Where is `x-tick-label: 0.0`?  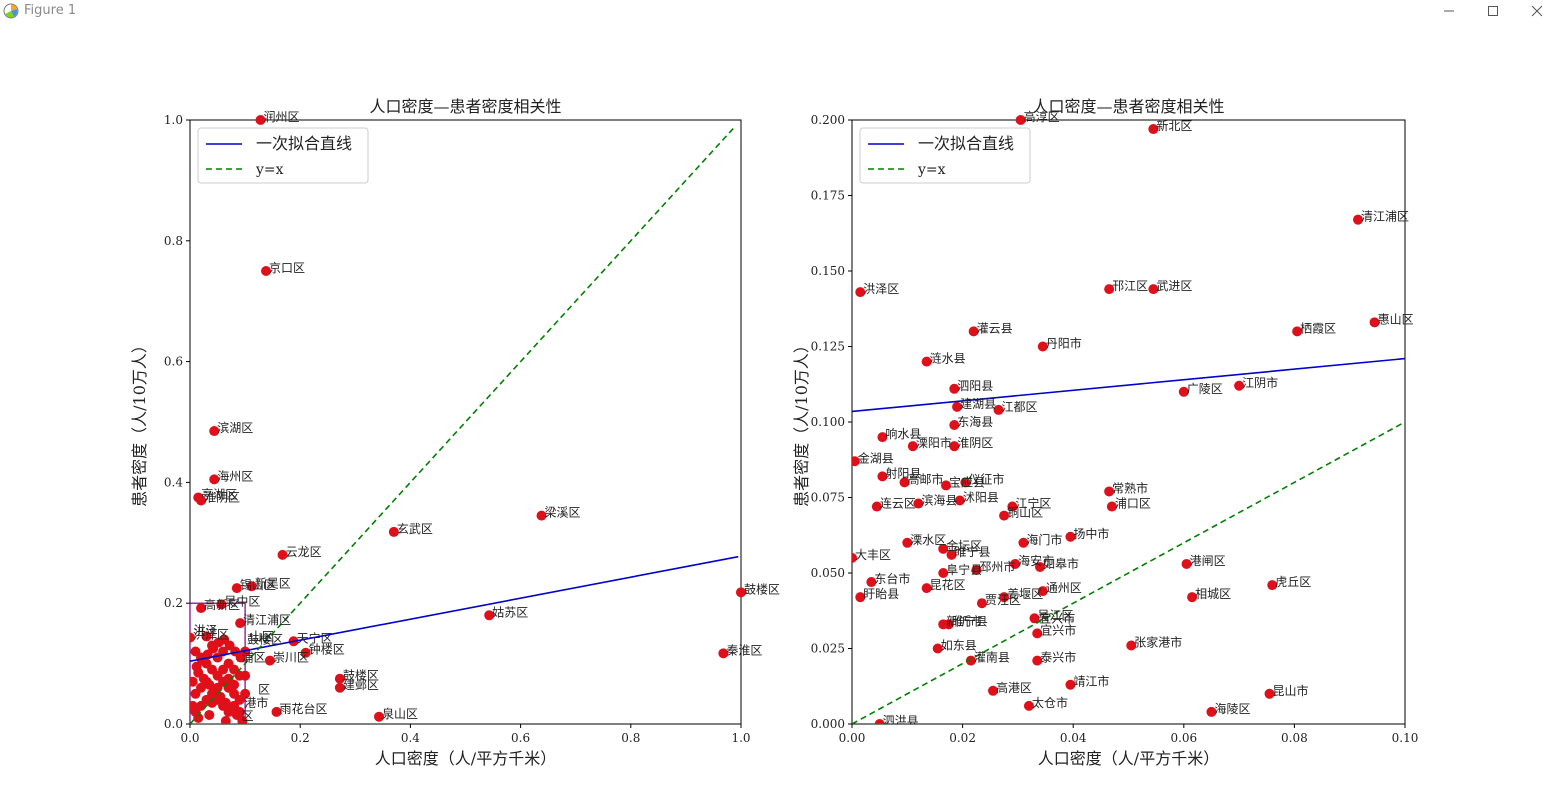 x-tick-label: 0.0 is located at coordinates (189, 738).